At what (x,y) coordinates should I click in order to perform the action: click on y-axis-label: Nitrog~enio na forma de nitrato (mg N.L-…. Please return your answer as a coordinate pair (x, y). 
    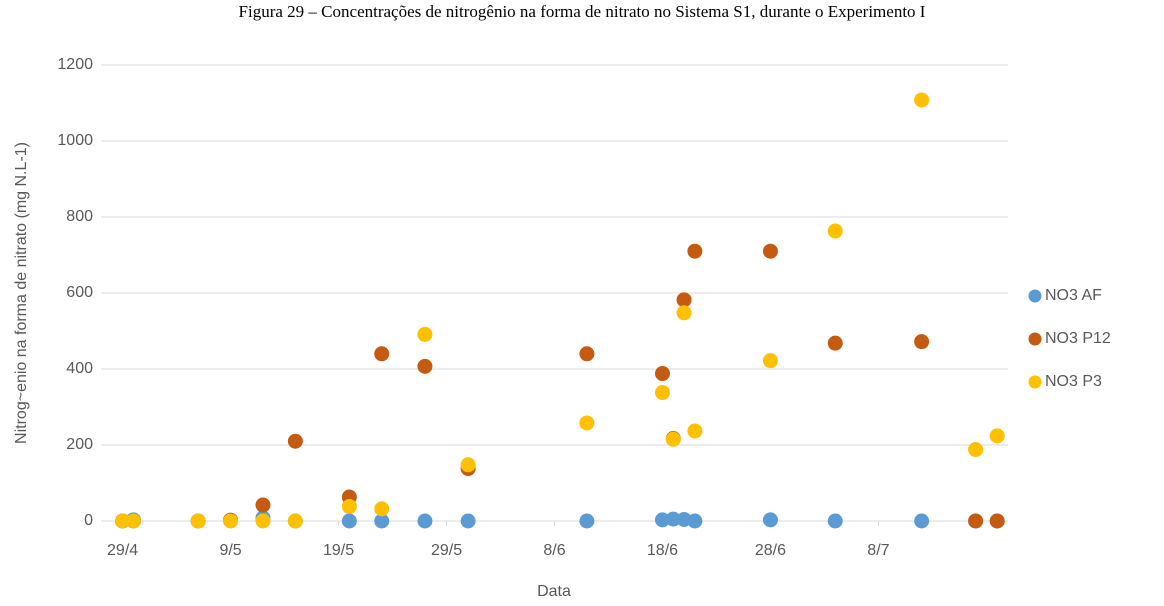
    Looking at the image, I should click on (21, 293).